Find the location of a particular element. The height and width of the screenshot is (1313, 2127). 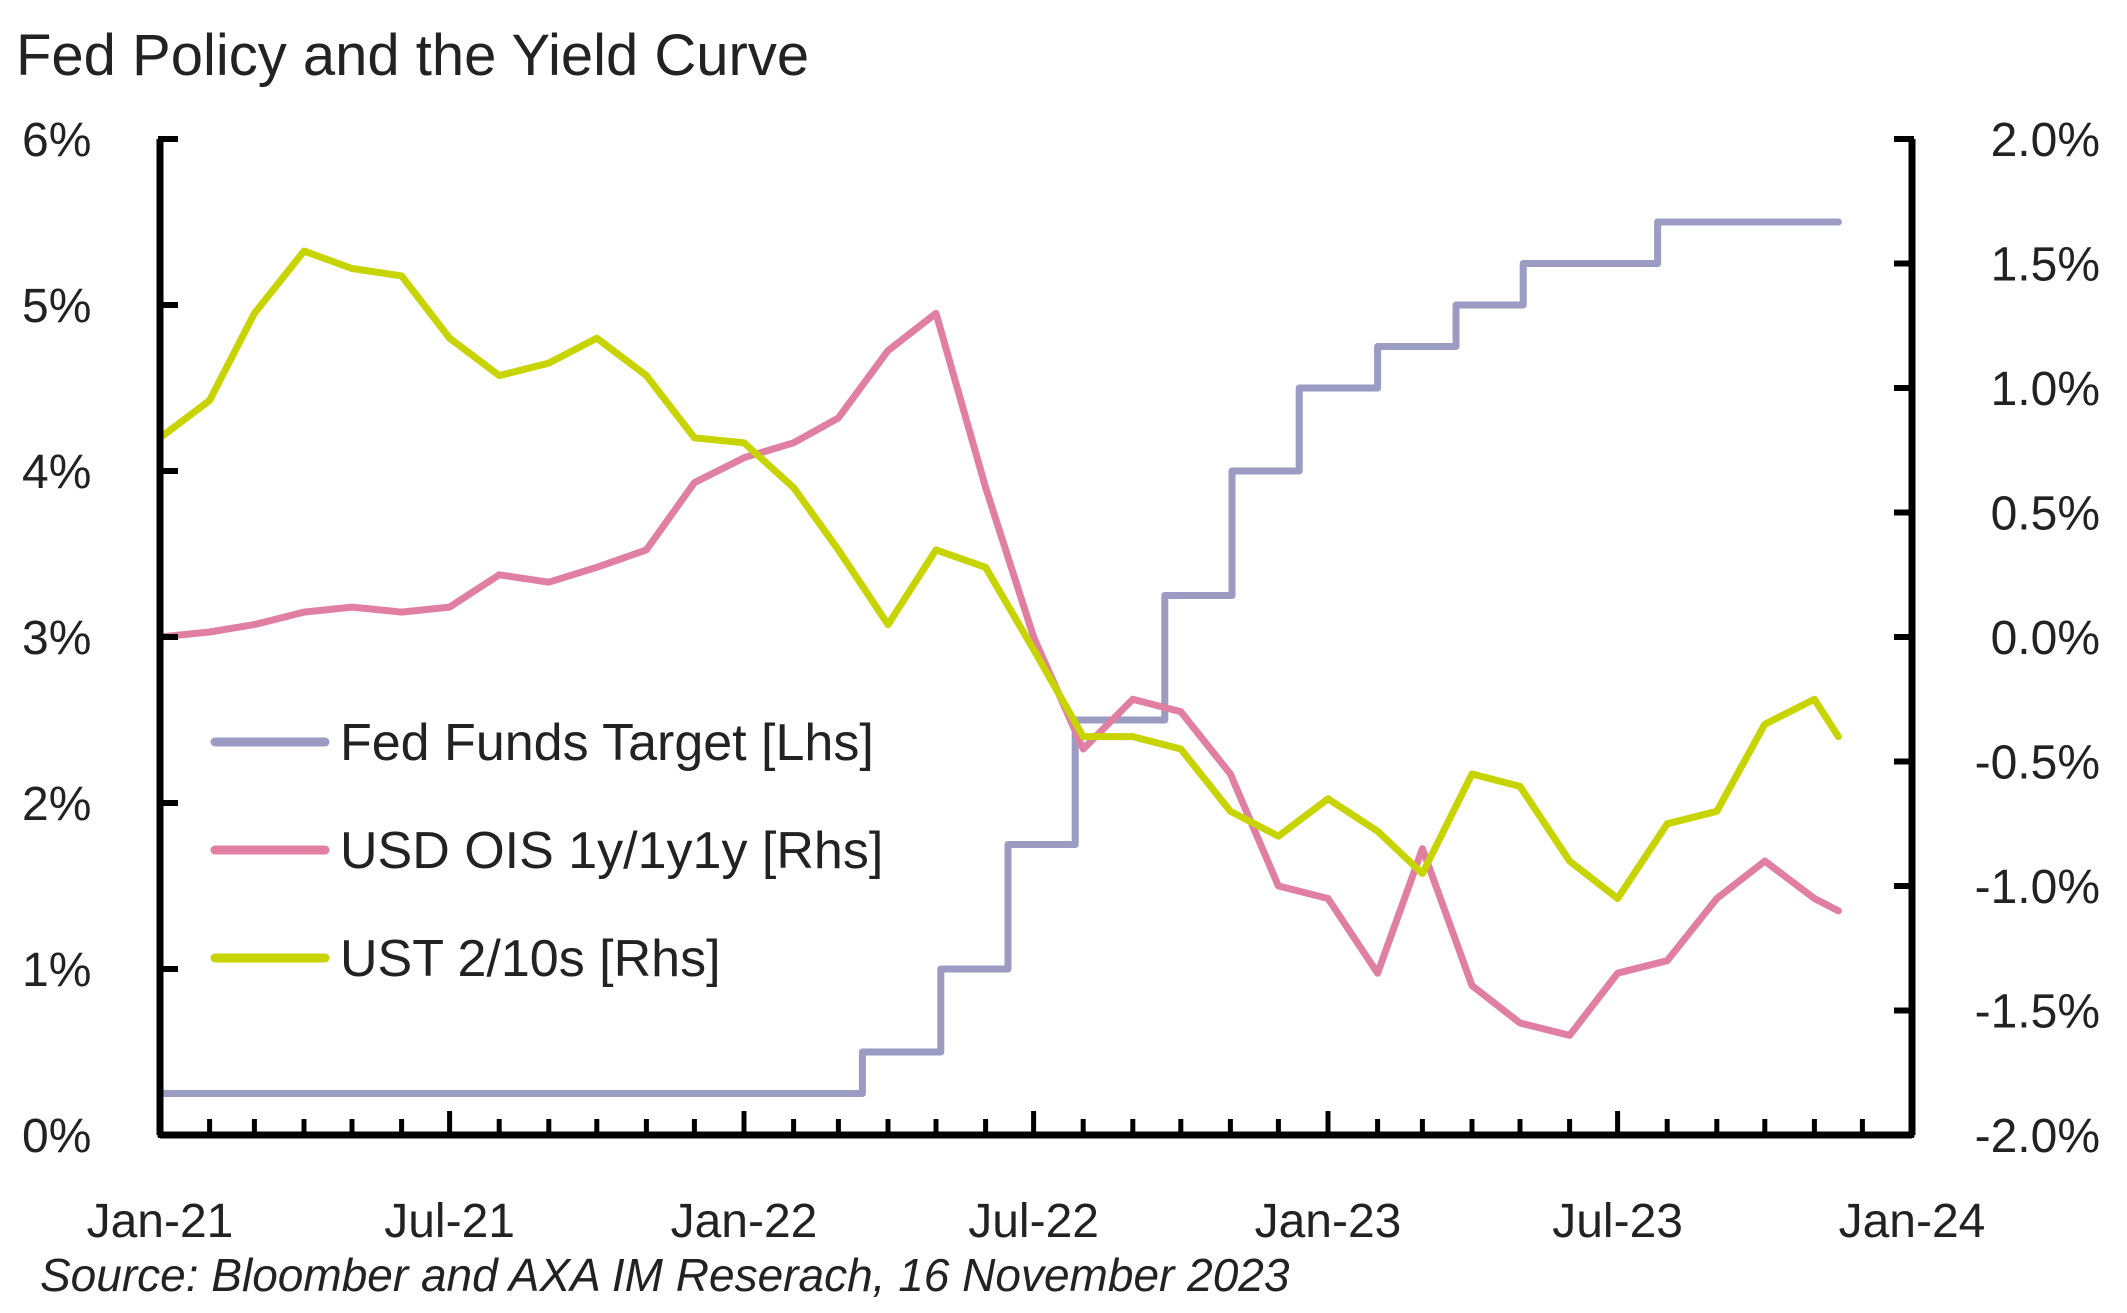

y-right-tick-label: 1.0% is located at coordinates (2045, 389).